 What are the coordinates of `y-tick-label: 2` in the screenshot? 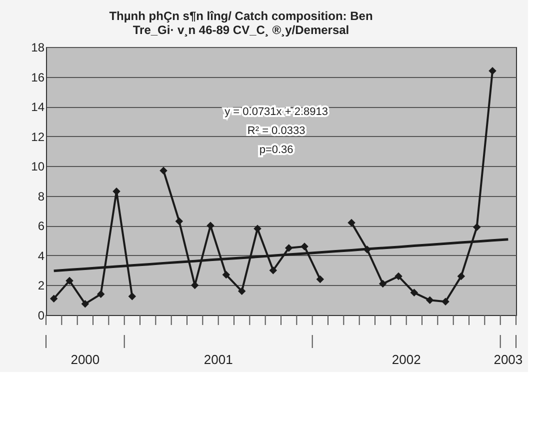 It's located at (41, 285).